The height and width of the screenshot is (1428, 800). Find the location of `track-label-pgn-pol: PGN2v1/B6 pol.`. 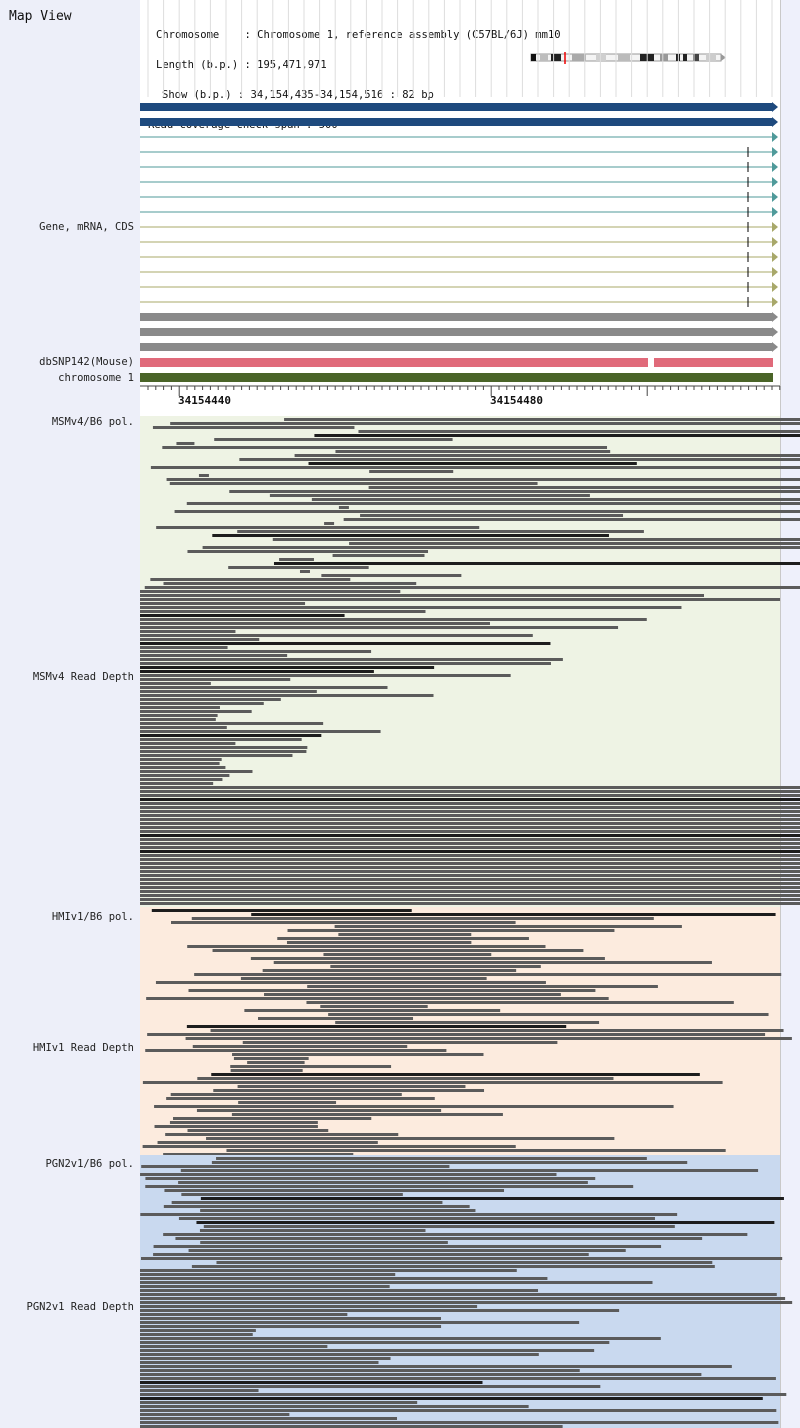

track-label-pgn-pol: PGN2v1/B6 pol. is located at coordinates (89, 1164).